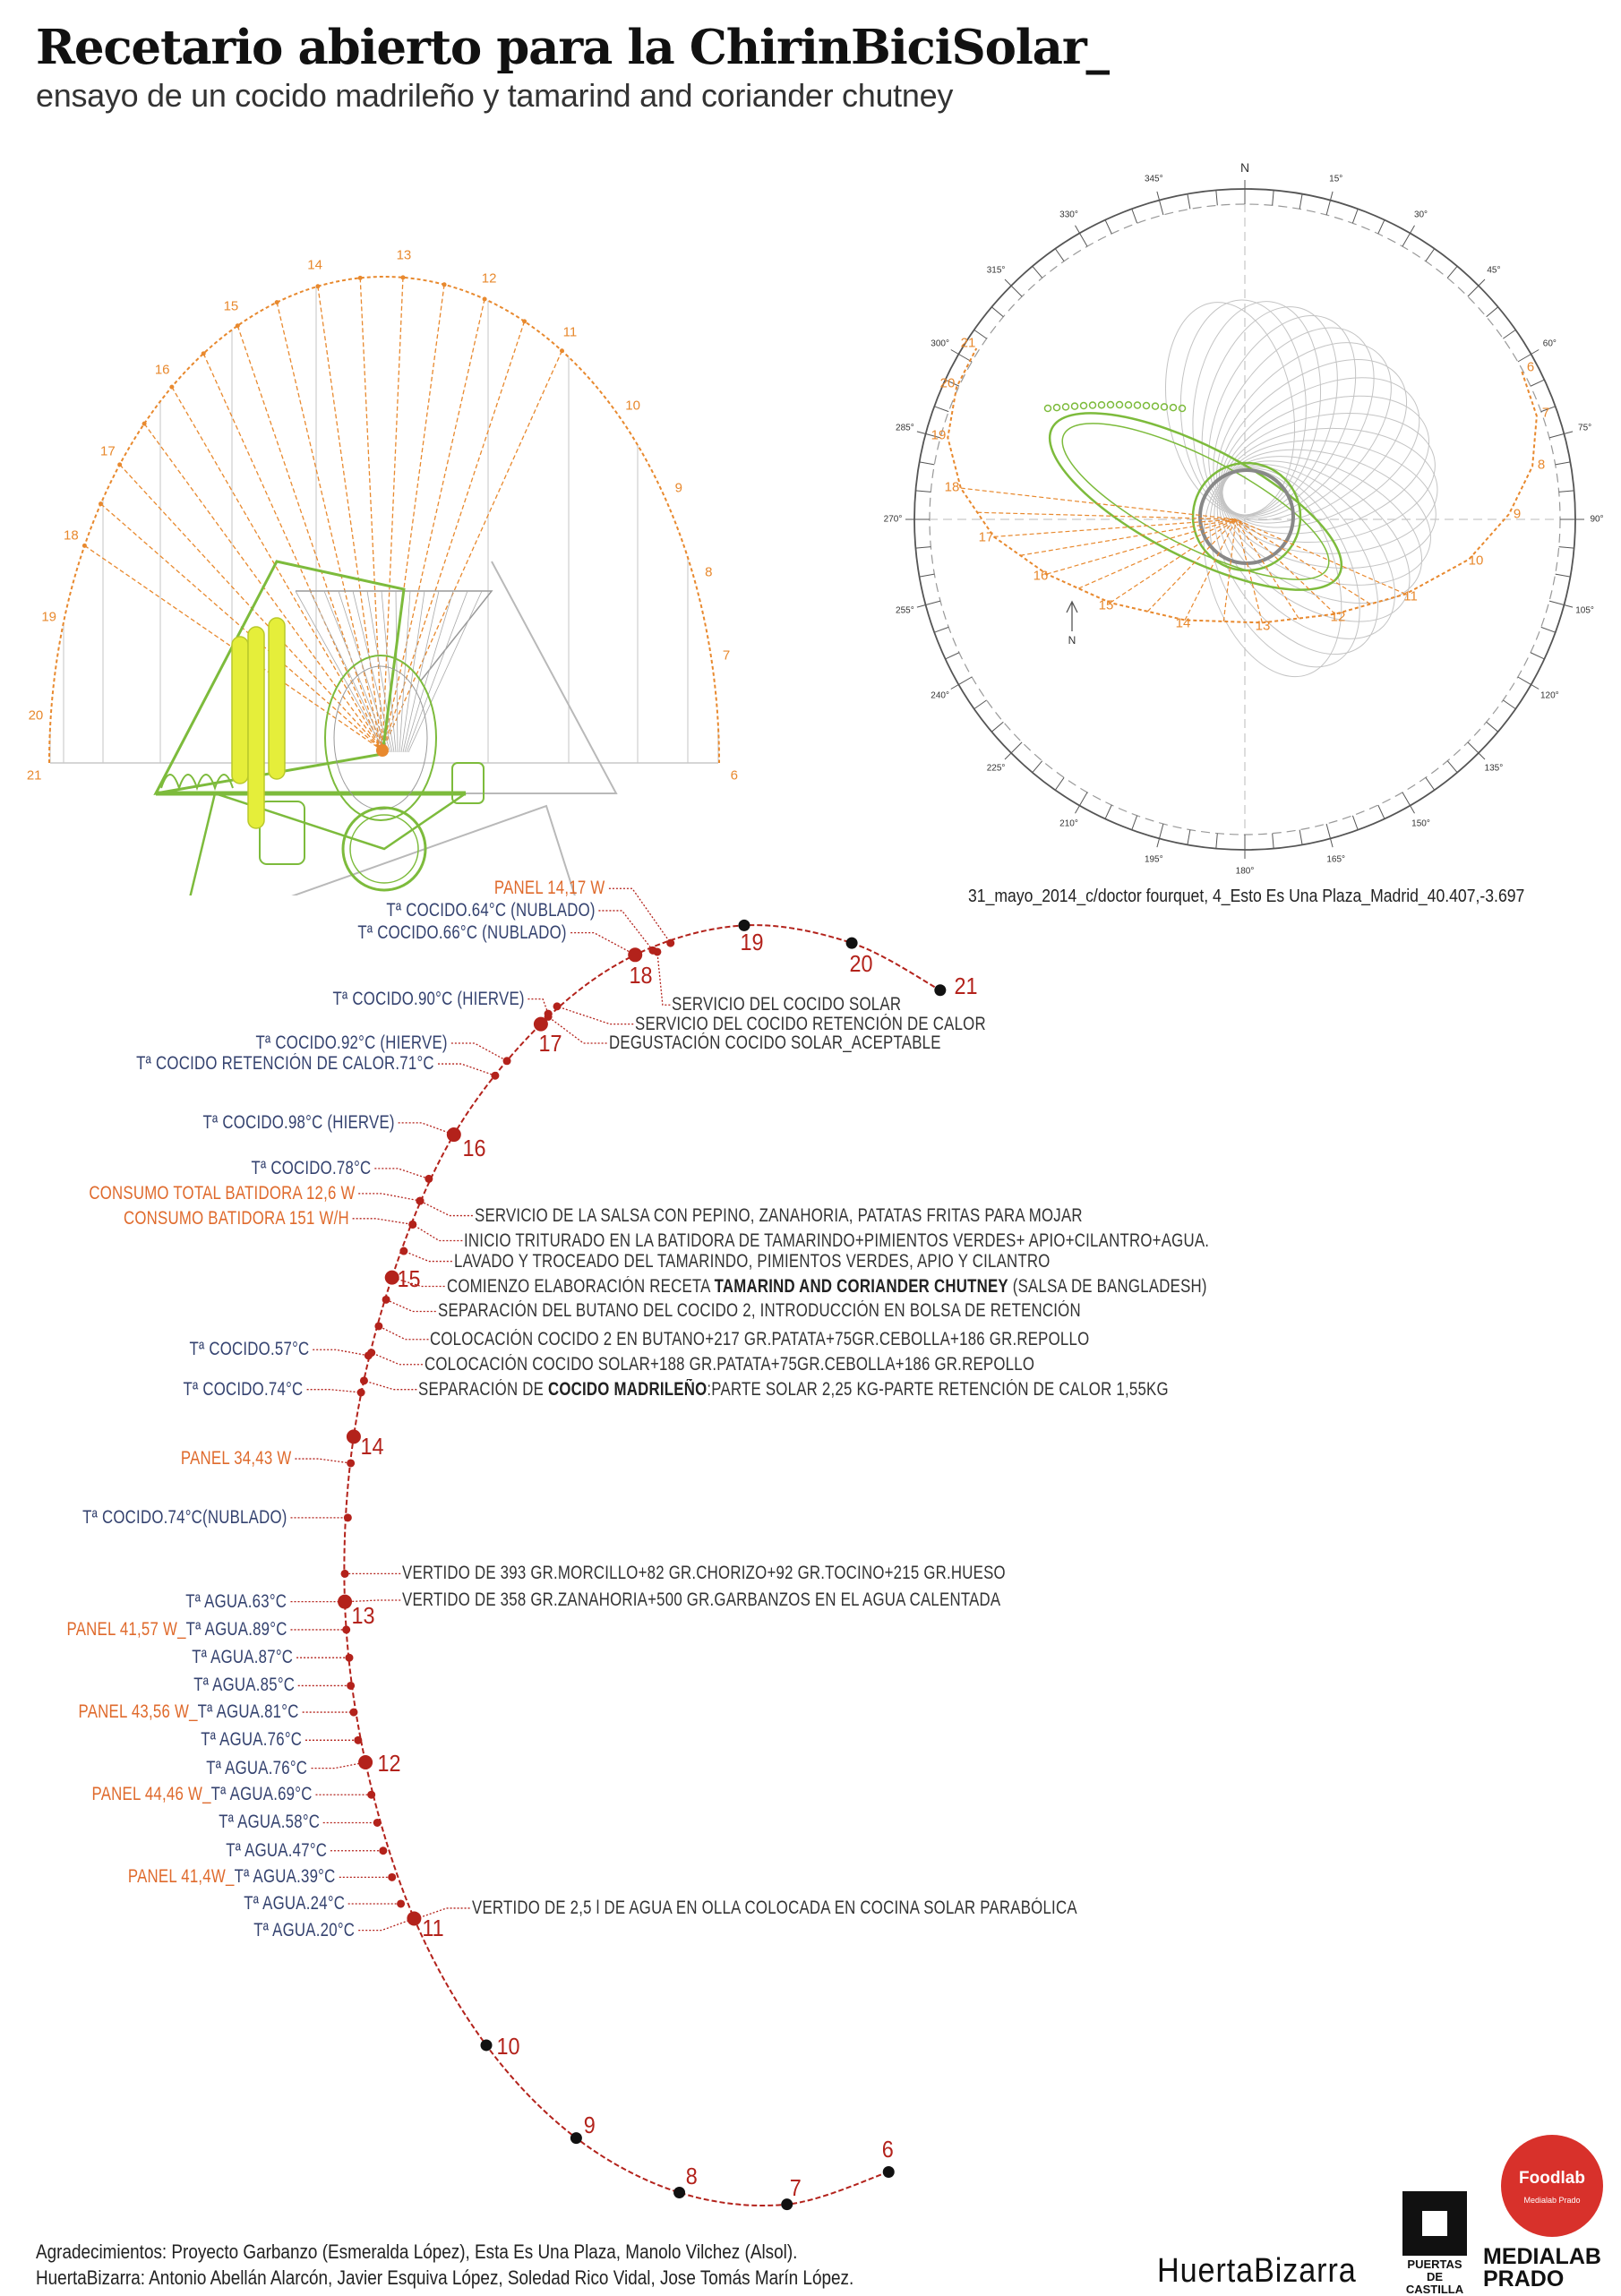 The width and height of the screenshot is (1621, 2296). Describe the element at coordinates (726, 655) in the screenshot. I see `elevation-hour-label: 7` at that location.